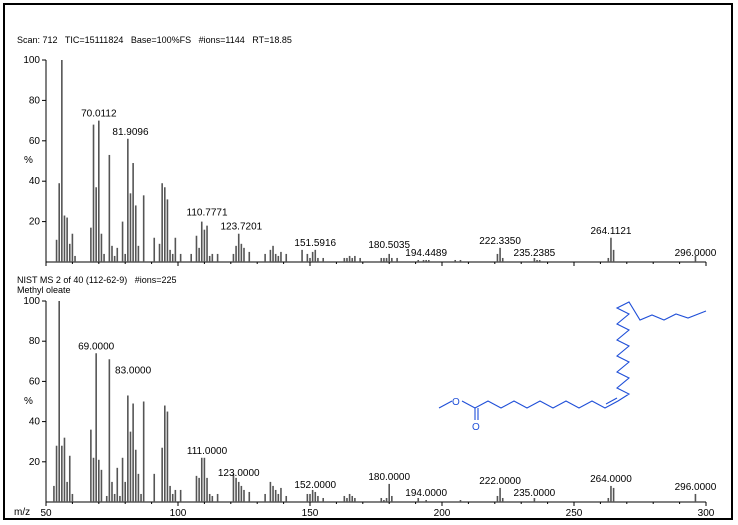  What do you see at coordinates (315, 243) in the screenshot?
I see `upper-peak-label: 151.5916` at bounding box center [315, 243].